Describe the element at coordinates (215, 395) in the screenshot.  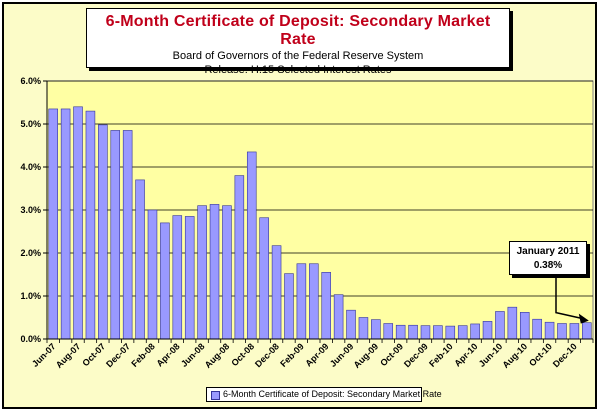
I see `legend-swatch` at that location.